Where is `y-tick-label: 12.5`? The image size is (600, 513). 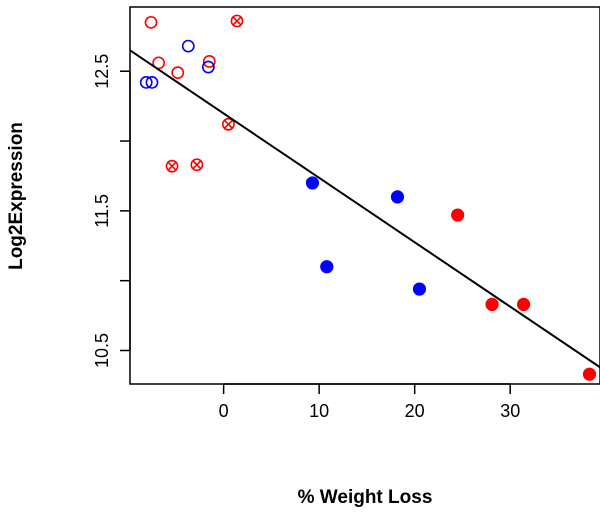 y-tick-label: 12.5 is located at coordinates (102, 71).